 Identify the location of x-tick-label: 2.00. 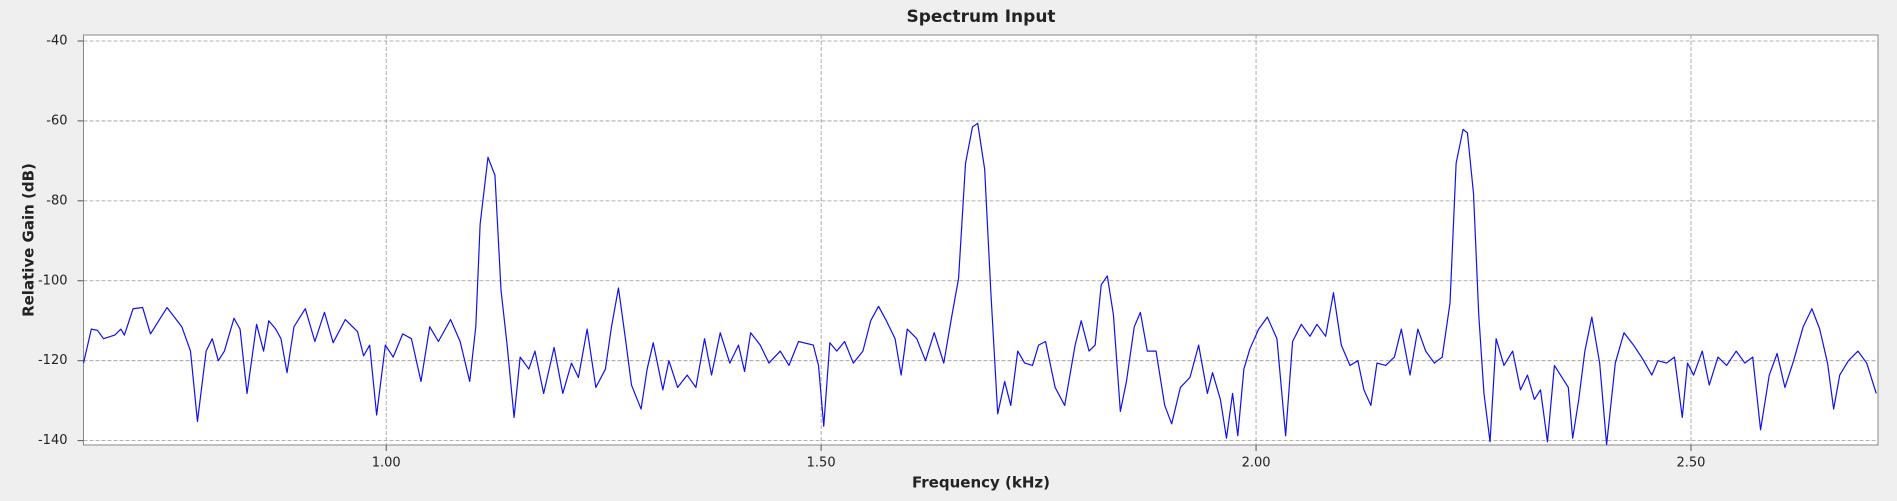
(1256, 463).